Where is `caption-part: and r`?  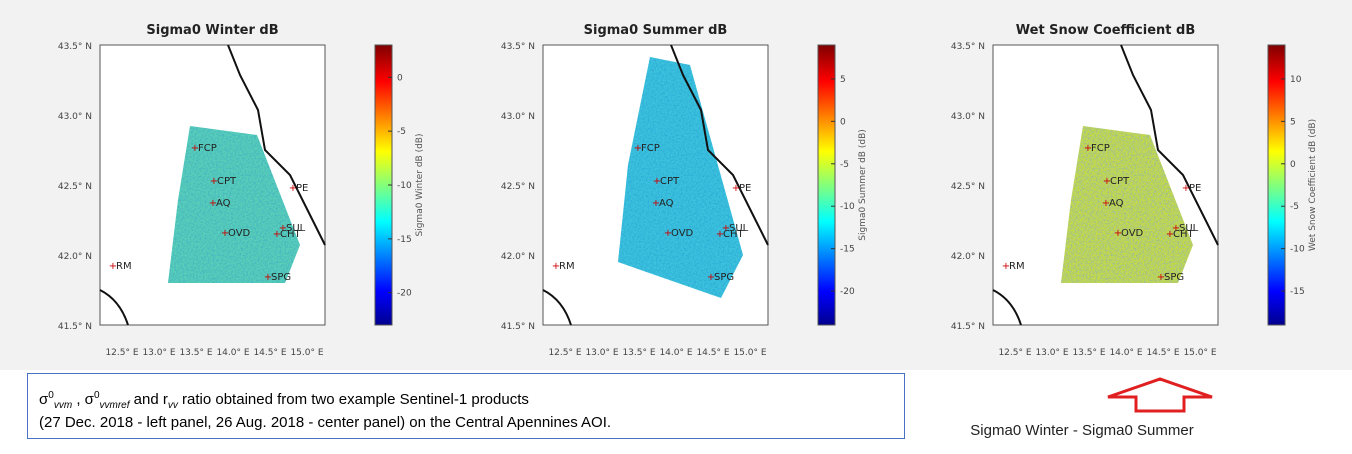
caption-part: and r is located at coordinates (148, 399).